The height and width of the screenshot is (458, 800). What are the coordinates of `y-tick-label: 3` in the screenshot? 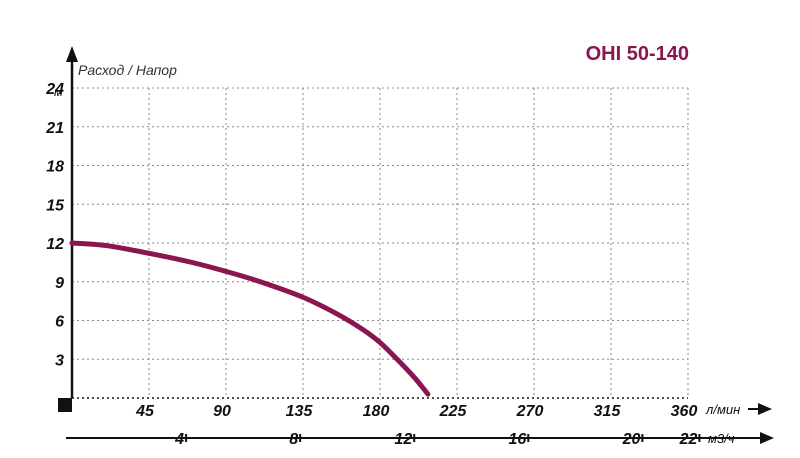 It's located at (59, 360).